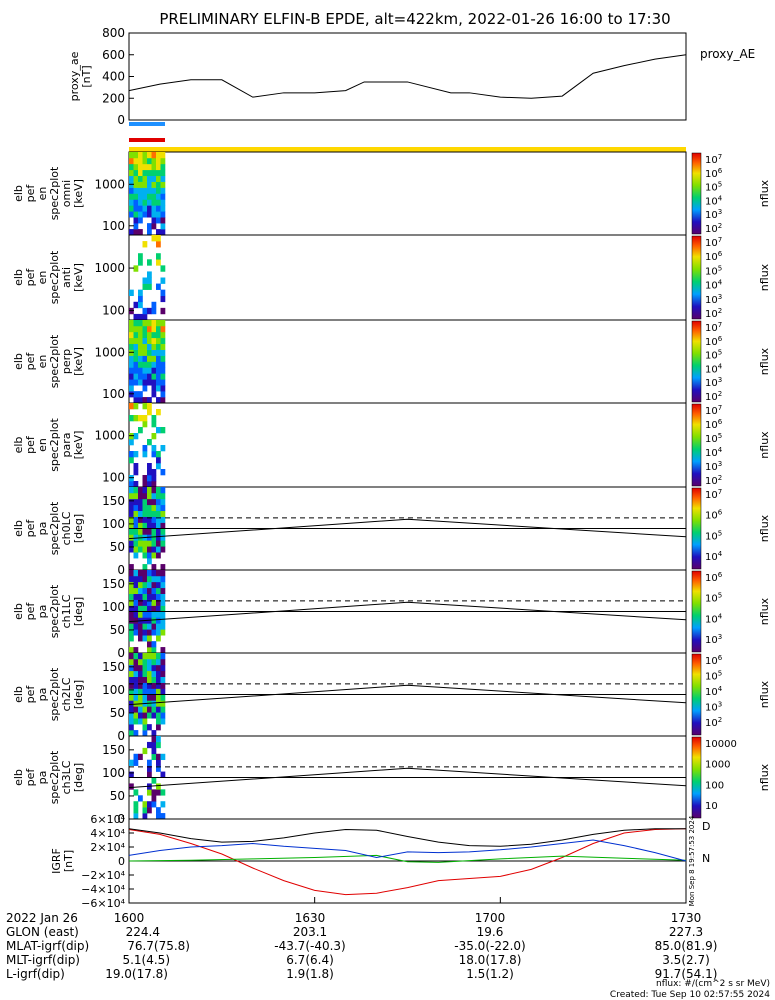  Describe the element at coordinates (714, 785) in the screenshot. I see `colorbar-tick-label: 100` at that location.